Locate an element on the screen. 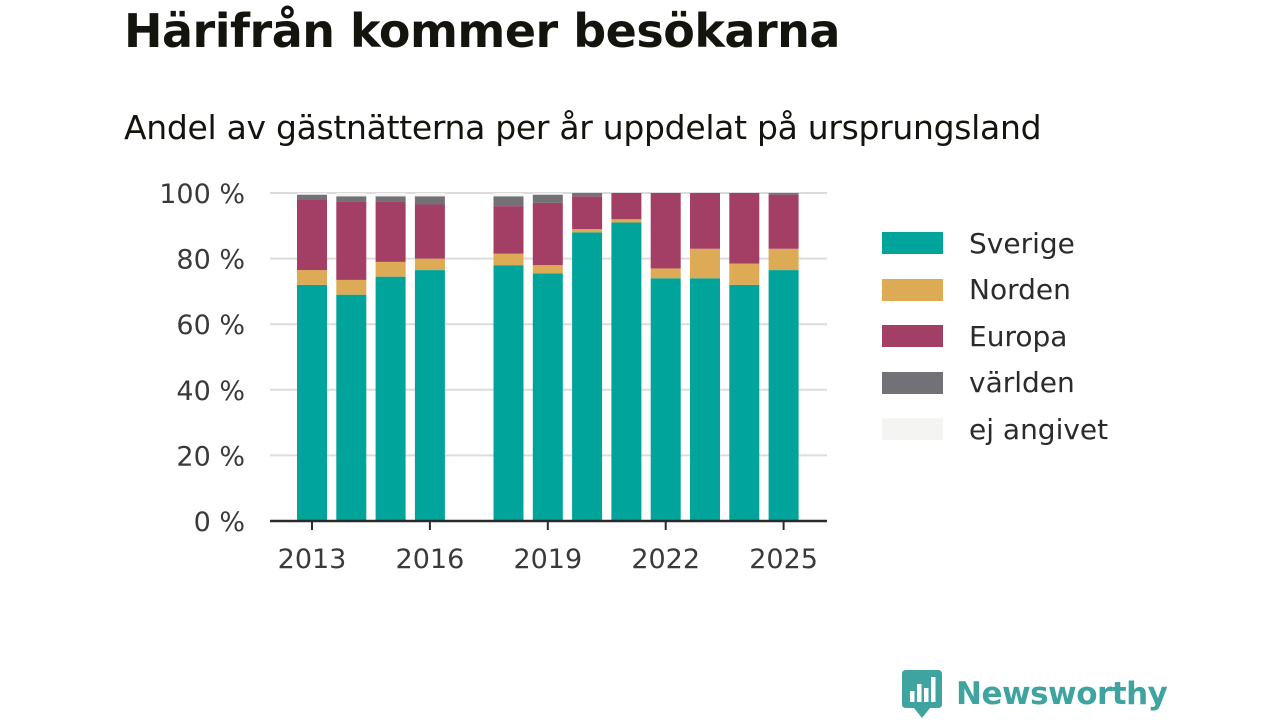  x-axis-tick-labels: 2013 2016 2019 2022 2025 is located at coordinates (548, 548).